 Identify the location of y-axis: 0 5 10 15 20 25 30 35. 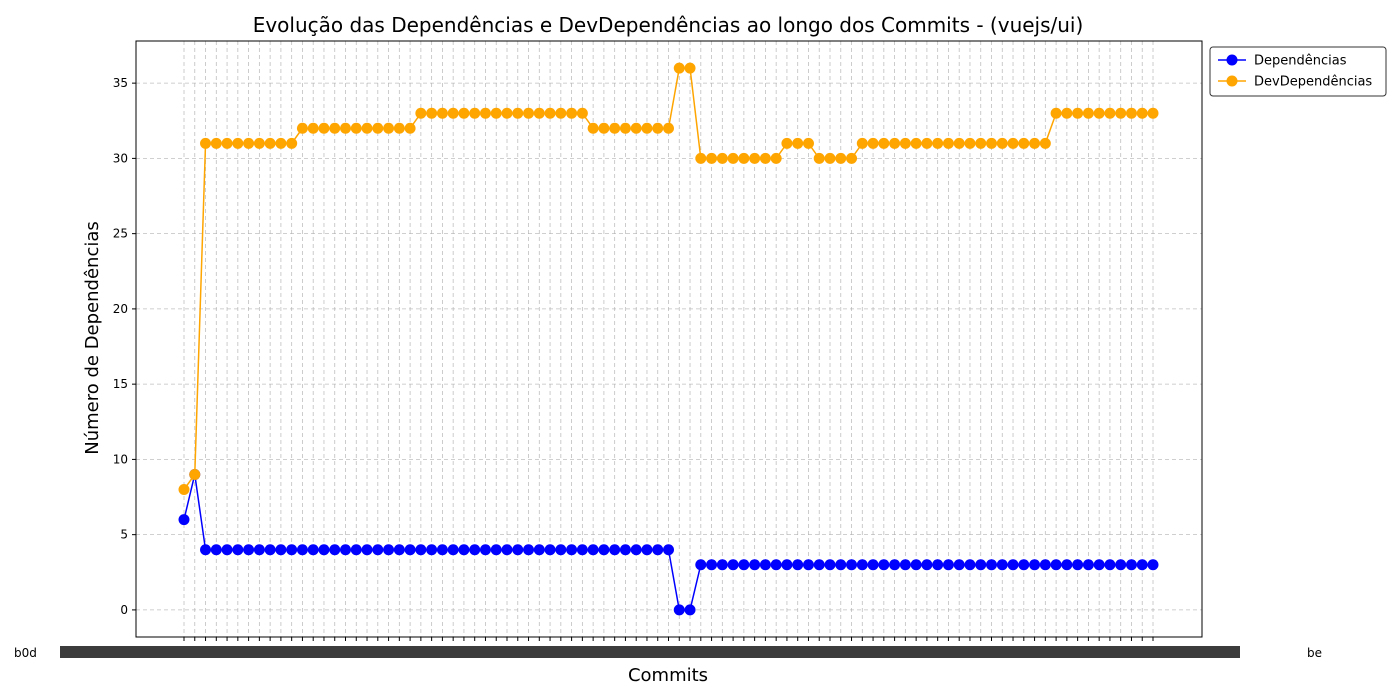
(124, 346).